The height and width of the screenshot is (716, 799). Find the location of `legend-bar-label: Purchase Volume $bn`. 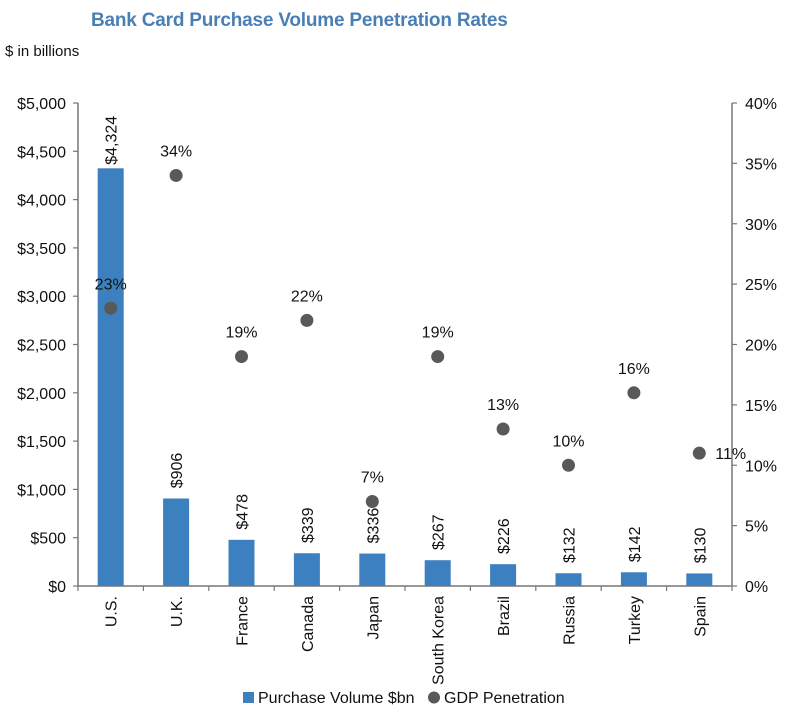

legend-bar-label: Purchase Volume $bn is located at coordinates (336, 698).